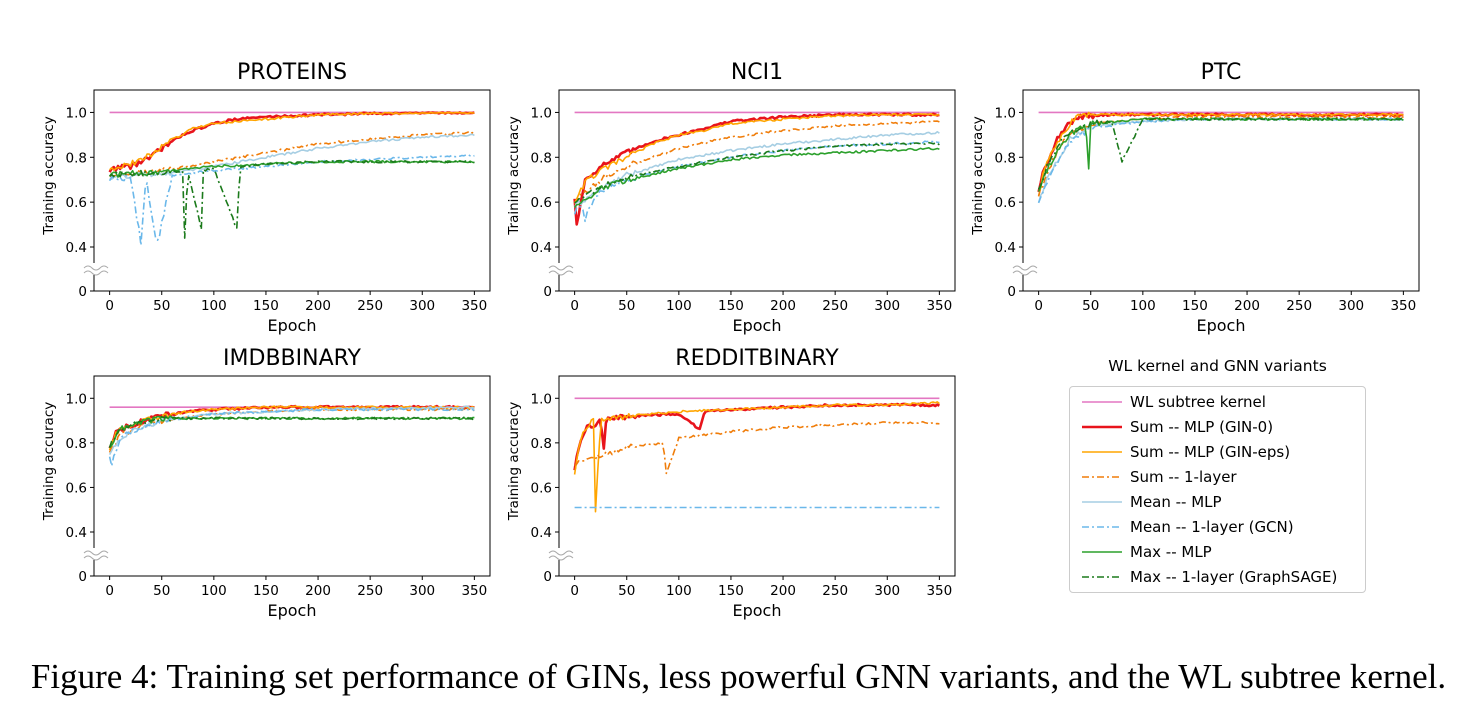  I want to click on legend-item: Max -- MLP, so click(1220, 552).